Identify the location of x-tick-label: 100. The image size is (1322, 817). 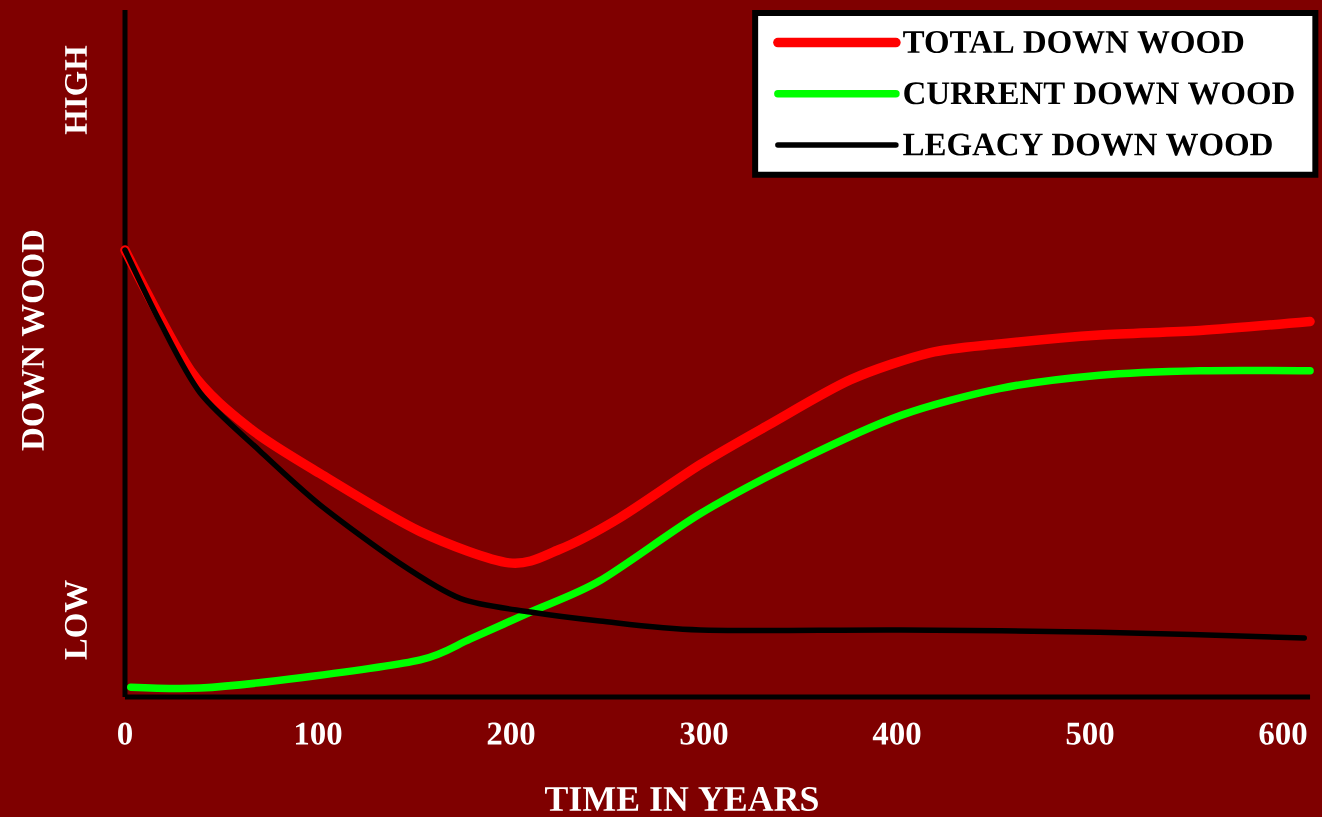
(318, 733).